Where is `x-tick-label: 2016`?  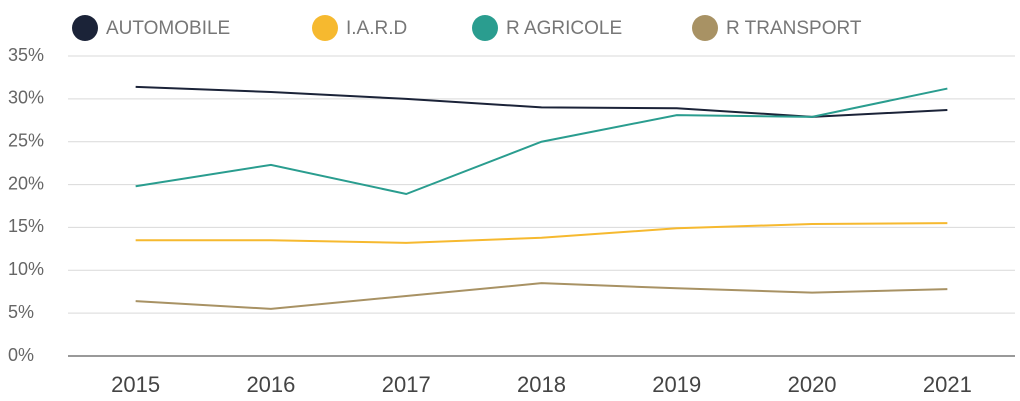
x-tick-label: 2016 is located at coordinates (270, 384).